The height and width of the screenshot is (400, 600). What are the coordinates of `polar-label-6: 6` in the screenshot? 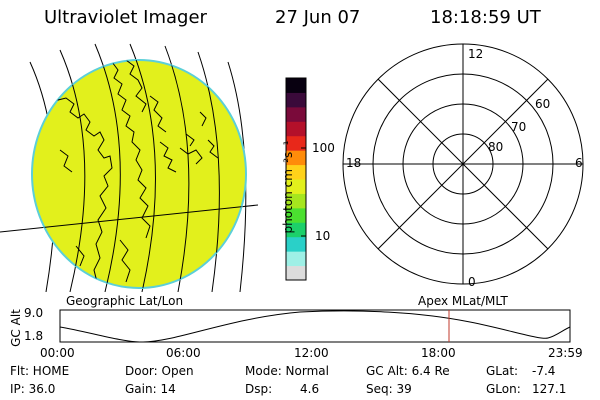 It's located at (579, 163).